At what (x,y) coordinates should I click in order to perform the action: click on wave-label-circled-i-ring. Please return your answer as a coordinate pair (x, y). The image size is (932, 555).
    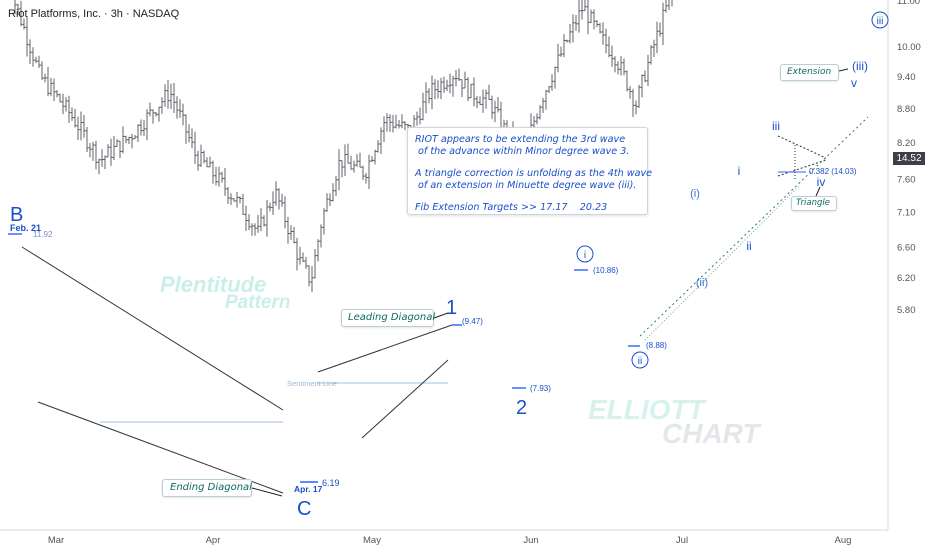
    Looking at the image, I should click on (585, 254).